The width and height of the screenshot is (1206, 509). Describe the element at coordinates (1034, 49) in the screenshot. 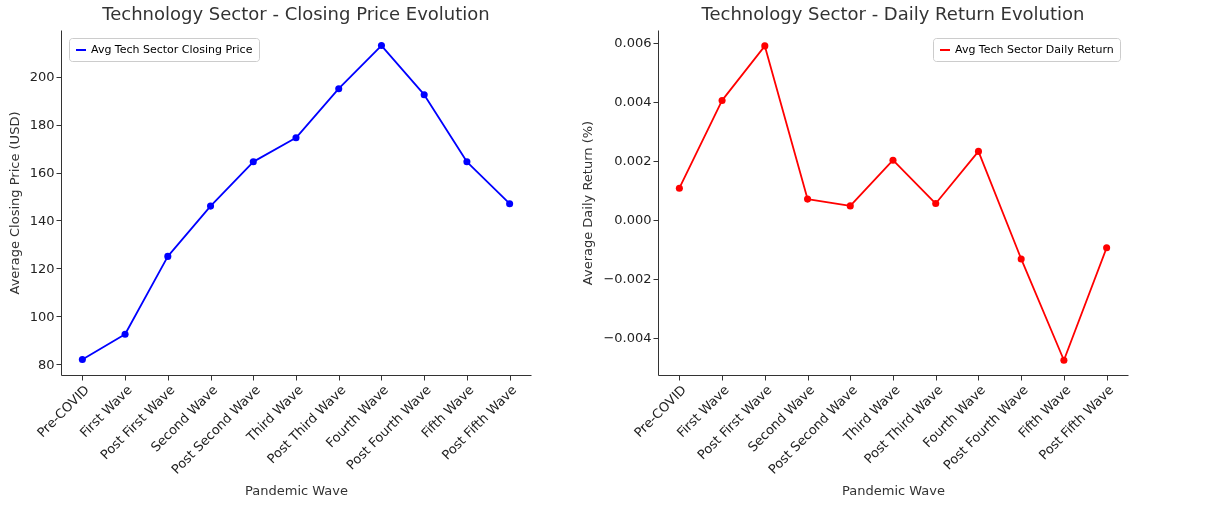

I see `legend-label: Avg Tech Sector Daily Return` at that location.